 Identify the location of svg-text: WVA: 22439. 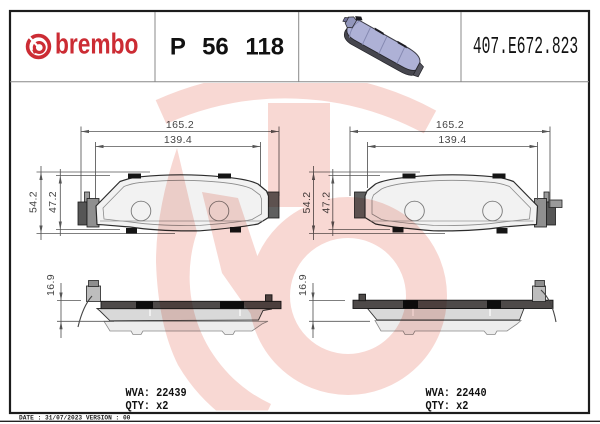
(156, 393).